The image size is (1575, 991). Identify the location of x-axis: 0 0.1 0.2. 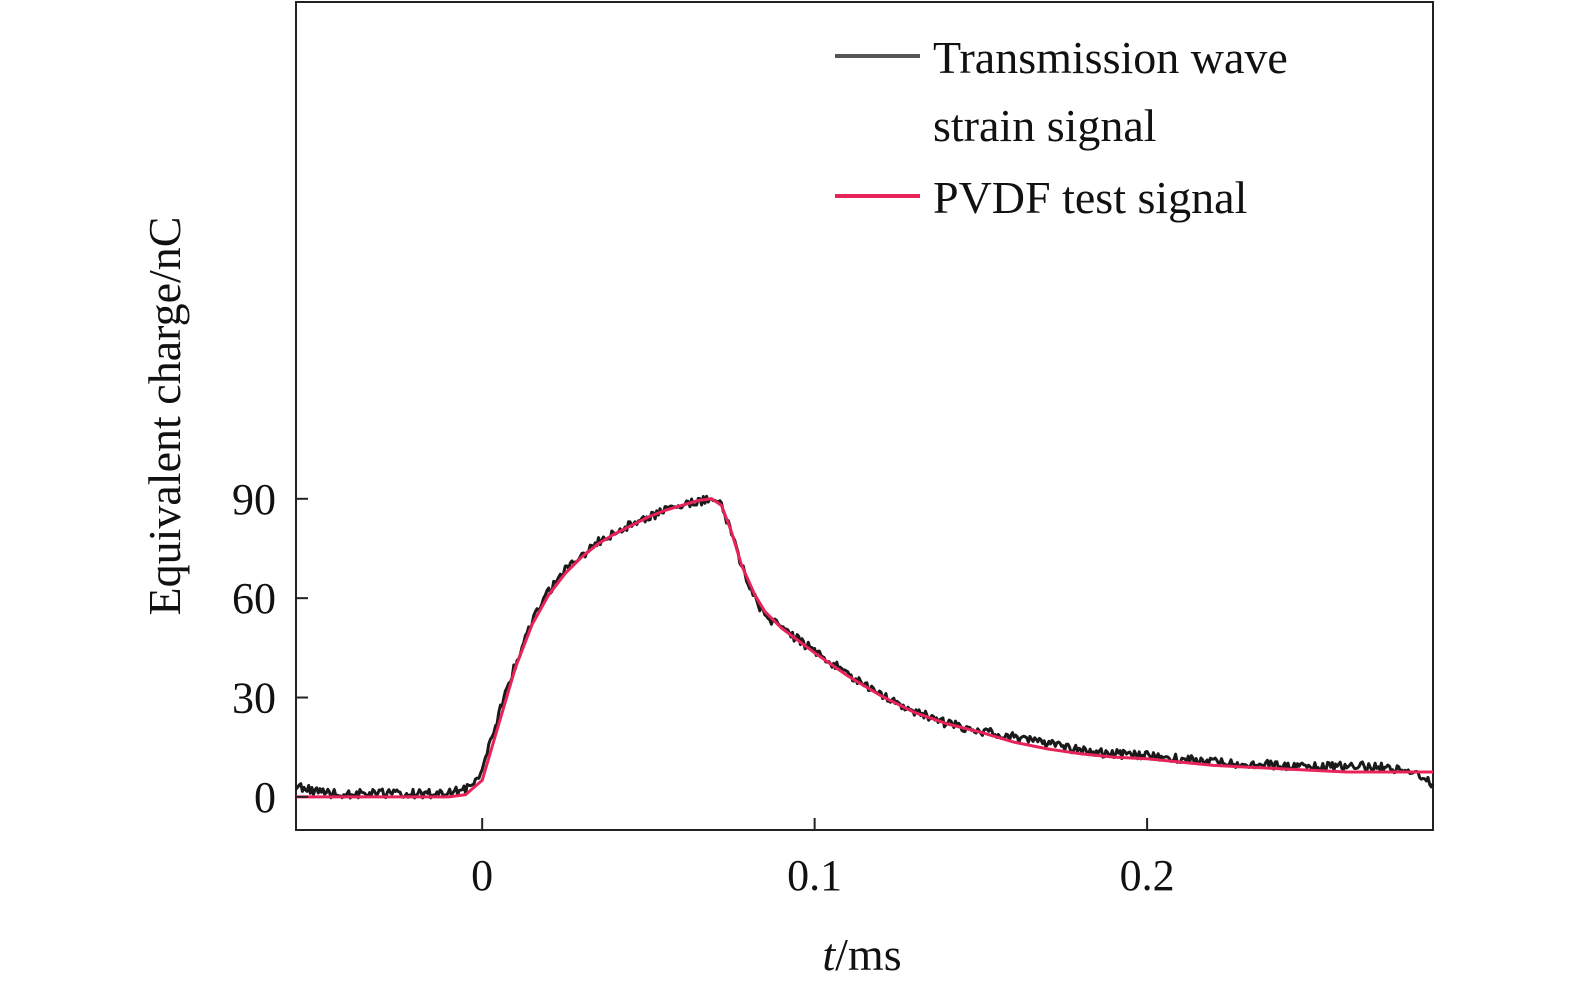
(823, 859).